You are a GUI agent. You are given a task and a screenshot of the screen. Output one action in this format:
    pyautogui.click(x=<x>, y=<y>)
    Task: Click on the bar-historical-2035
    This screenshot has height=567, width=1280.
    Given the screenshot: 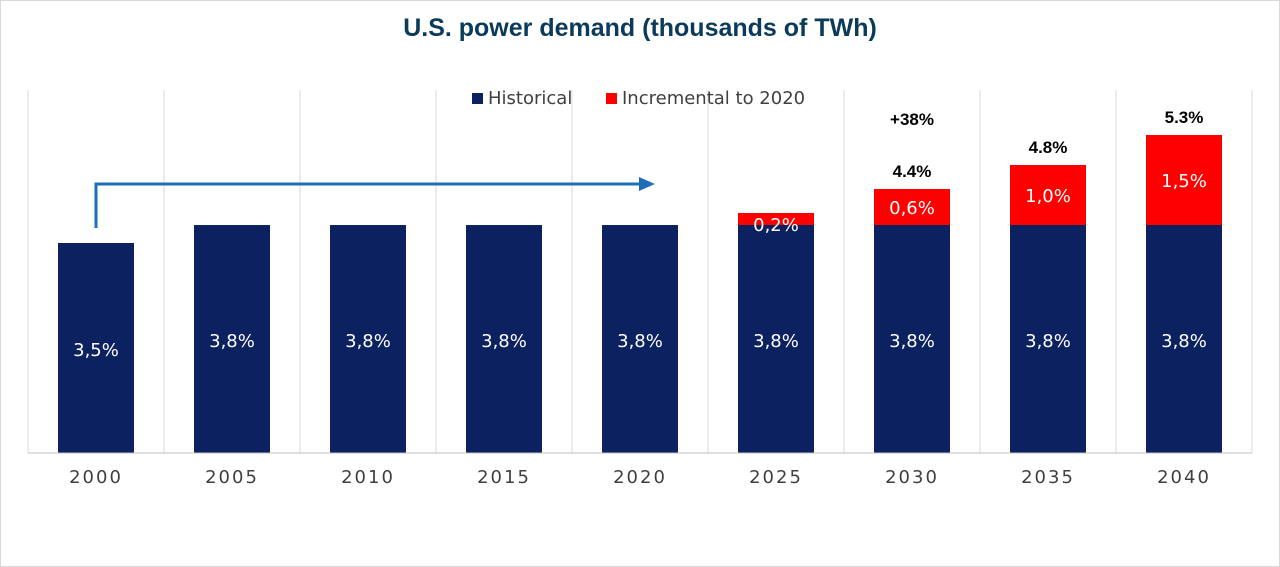 What is the action you would take?
    pyautogui.click(x=1048, y=339)
    